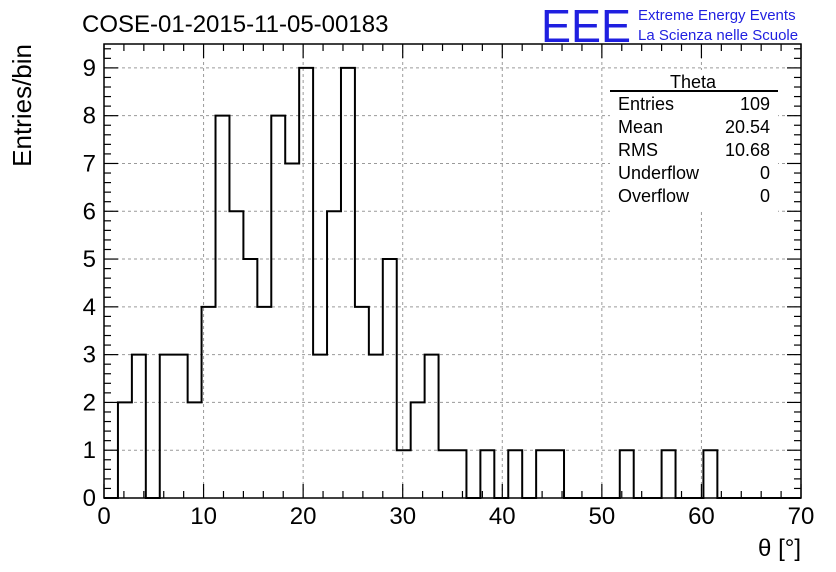 The width and height of the screenshot is (836, 572). What do you see at coordinates (779, 548) in the screenshot?
I see `x-axis-label: θ [°]` at bounding box center [779, 548].